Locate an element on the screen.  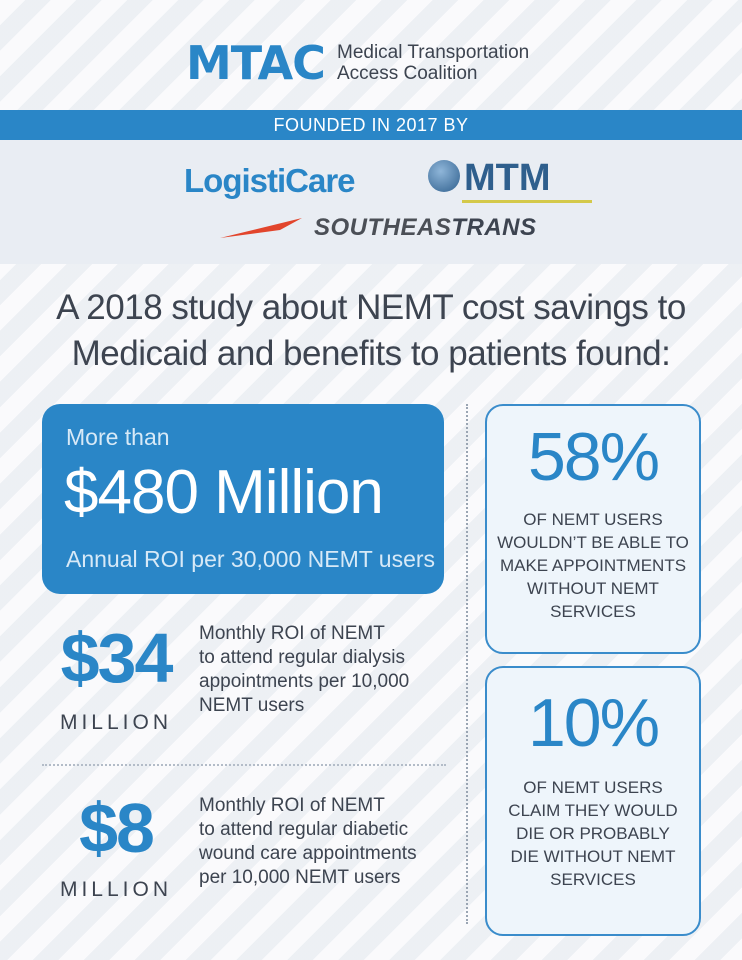
mtm-underline is located at coordinates (527, 201).